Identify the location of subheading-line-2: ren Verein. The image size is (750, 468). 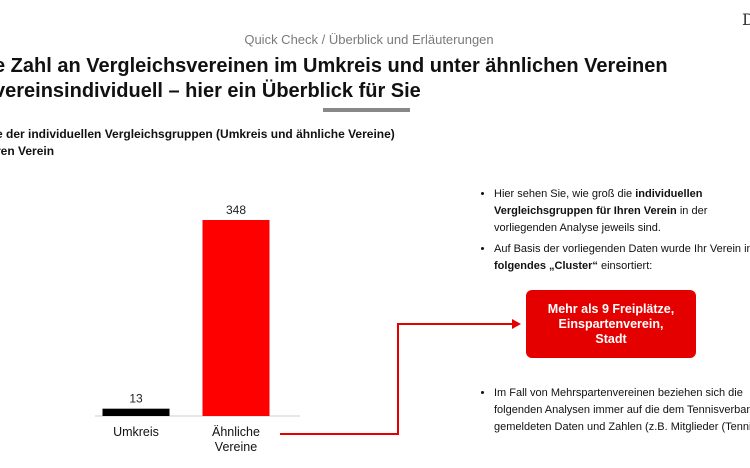
(27, 151).